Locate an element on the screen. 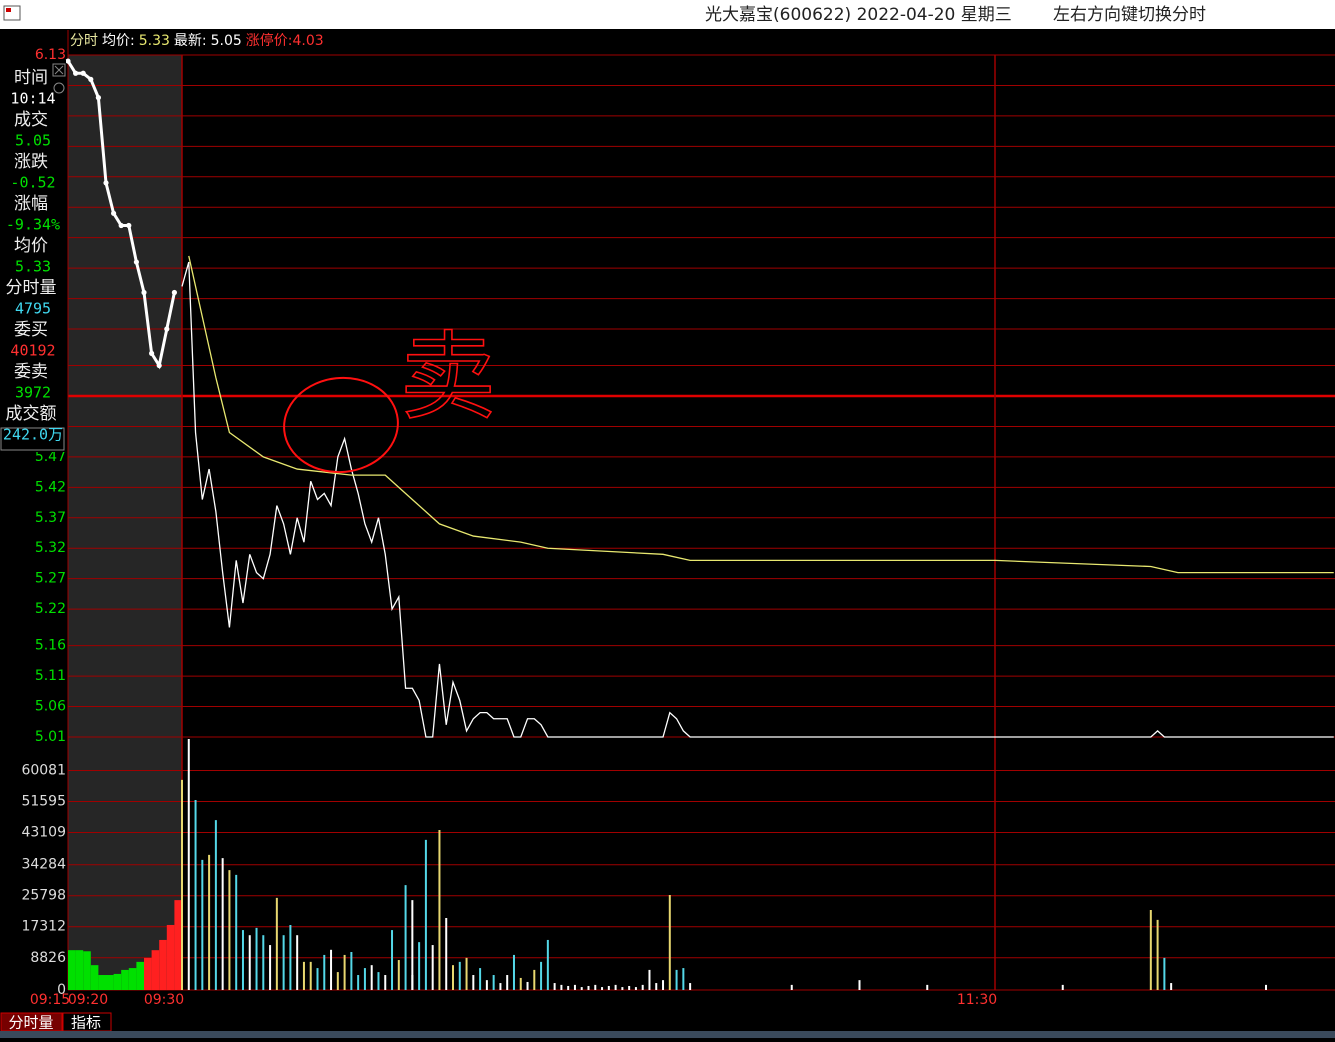 The image size is (1335, 1042). annotation-text: 卖 is located at coordinates (448, 377).